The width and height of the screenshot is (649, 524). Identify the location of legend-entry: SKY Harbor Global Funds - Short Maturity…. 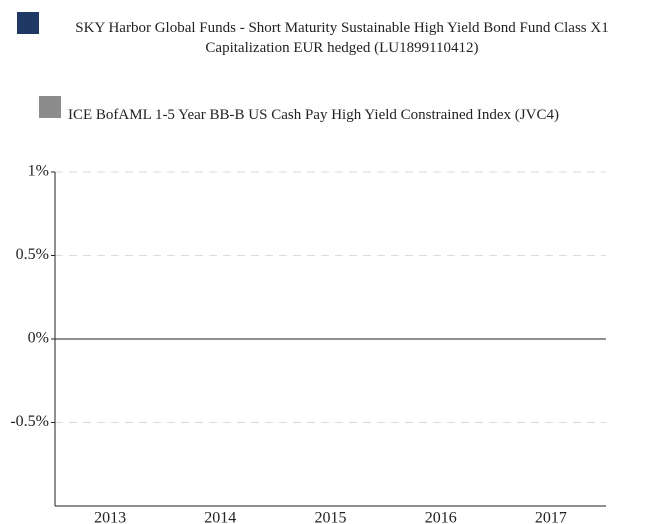
(342, 38).